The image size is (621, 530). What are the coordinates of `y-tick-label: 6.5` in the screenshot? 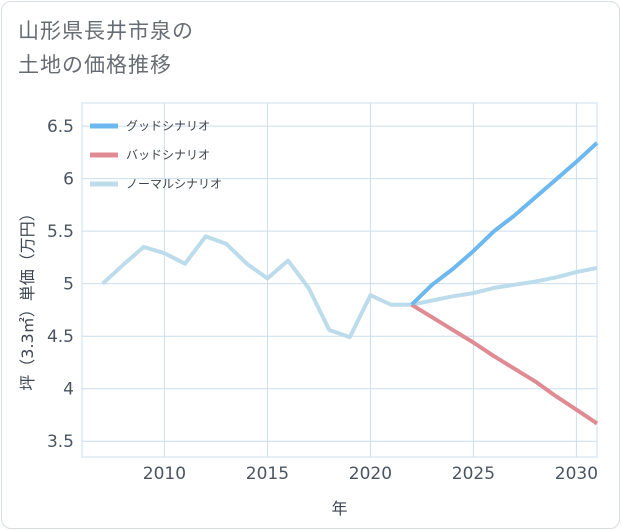 It's located at (60, 127).